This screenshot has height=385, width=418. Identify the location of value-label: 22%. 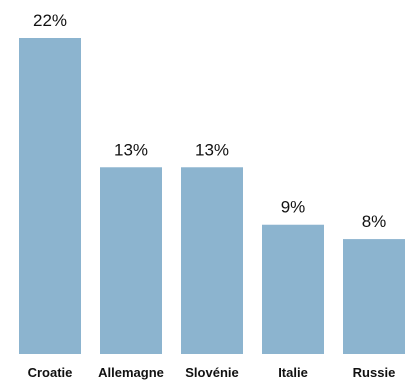
(50, 20).